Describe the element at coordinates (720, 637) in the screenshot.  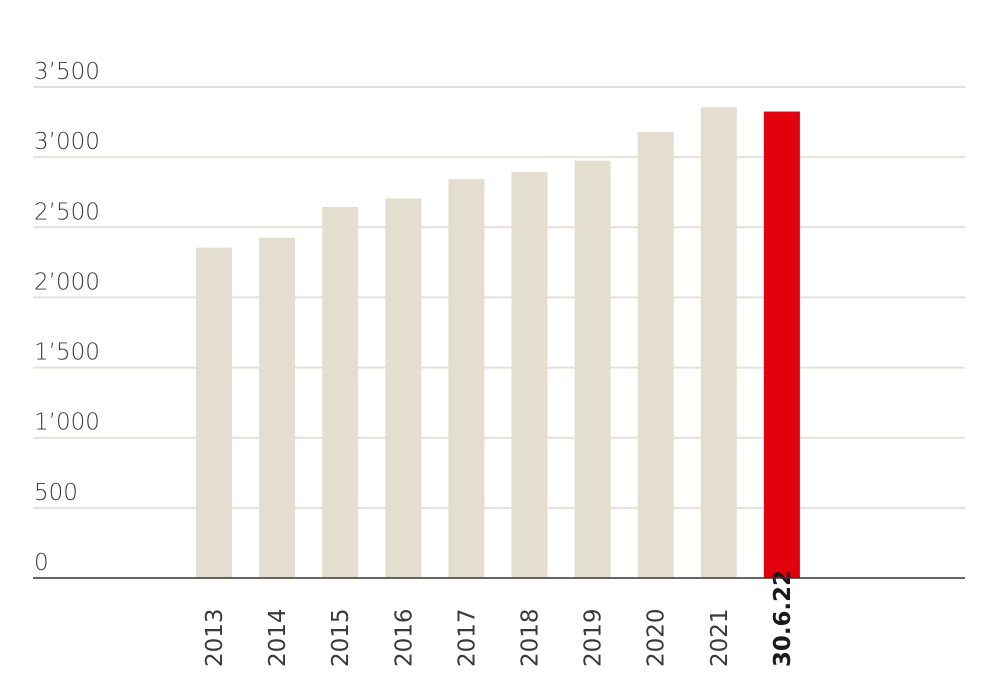
I see `x-tick-label: 2021` at that location.